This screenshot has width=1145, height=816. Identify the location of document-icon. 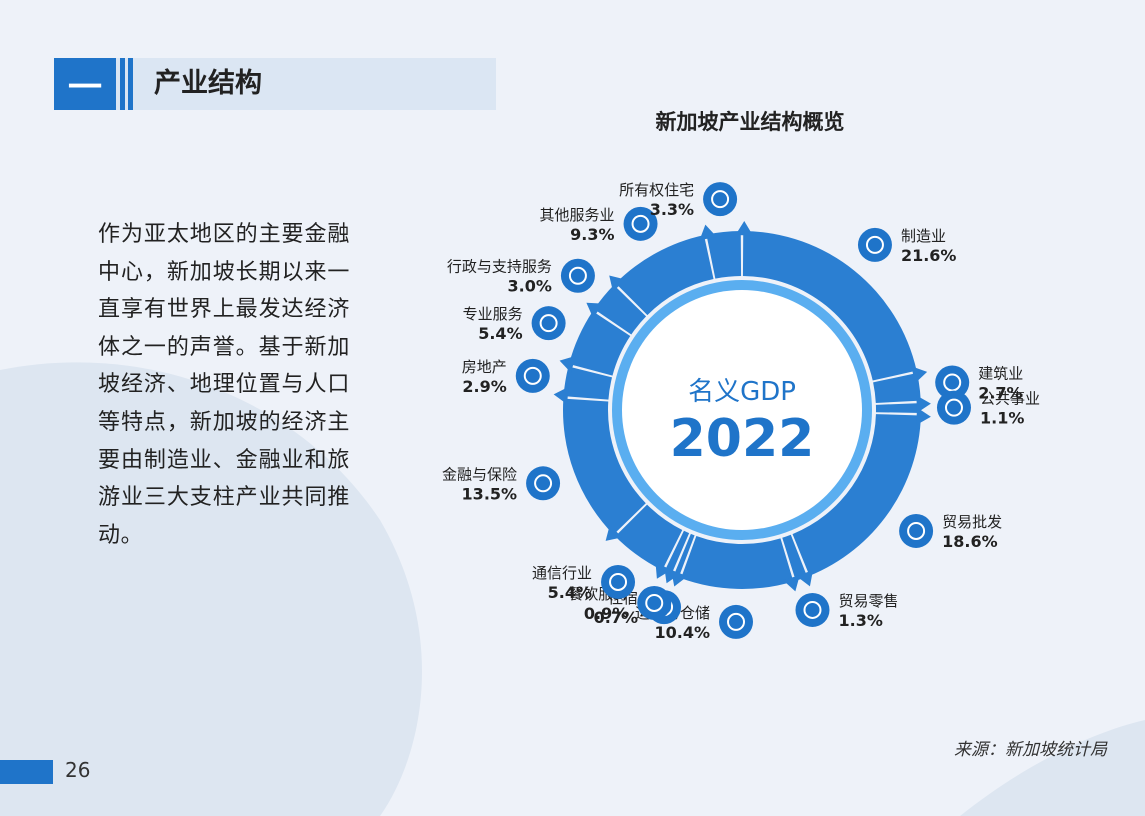
(532, 375).